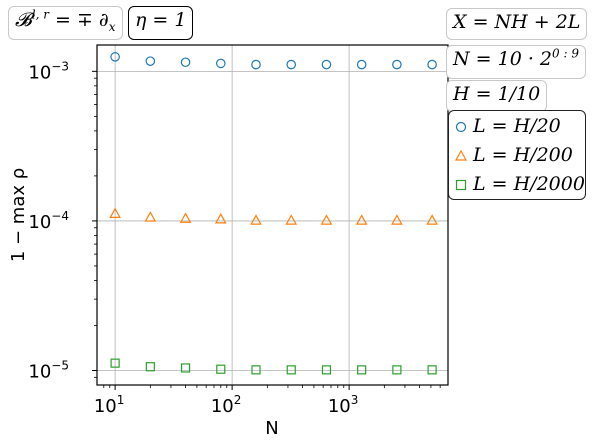 The image size is (598, 446). I want to click on operator-symbol: 𝓑, so click(23, 20).